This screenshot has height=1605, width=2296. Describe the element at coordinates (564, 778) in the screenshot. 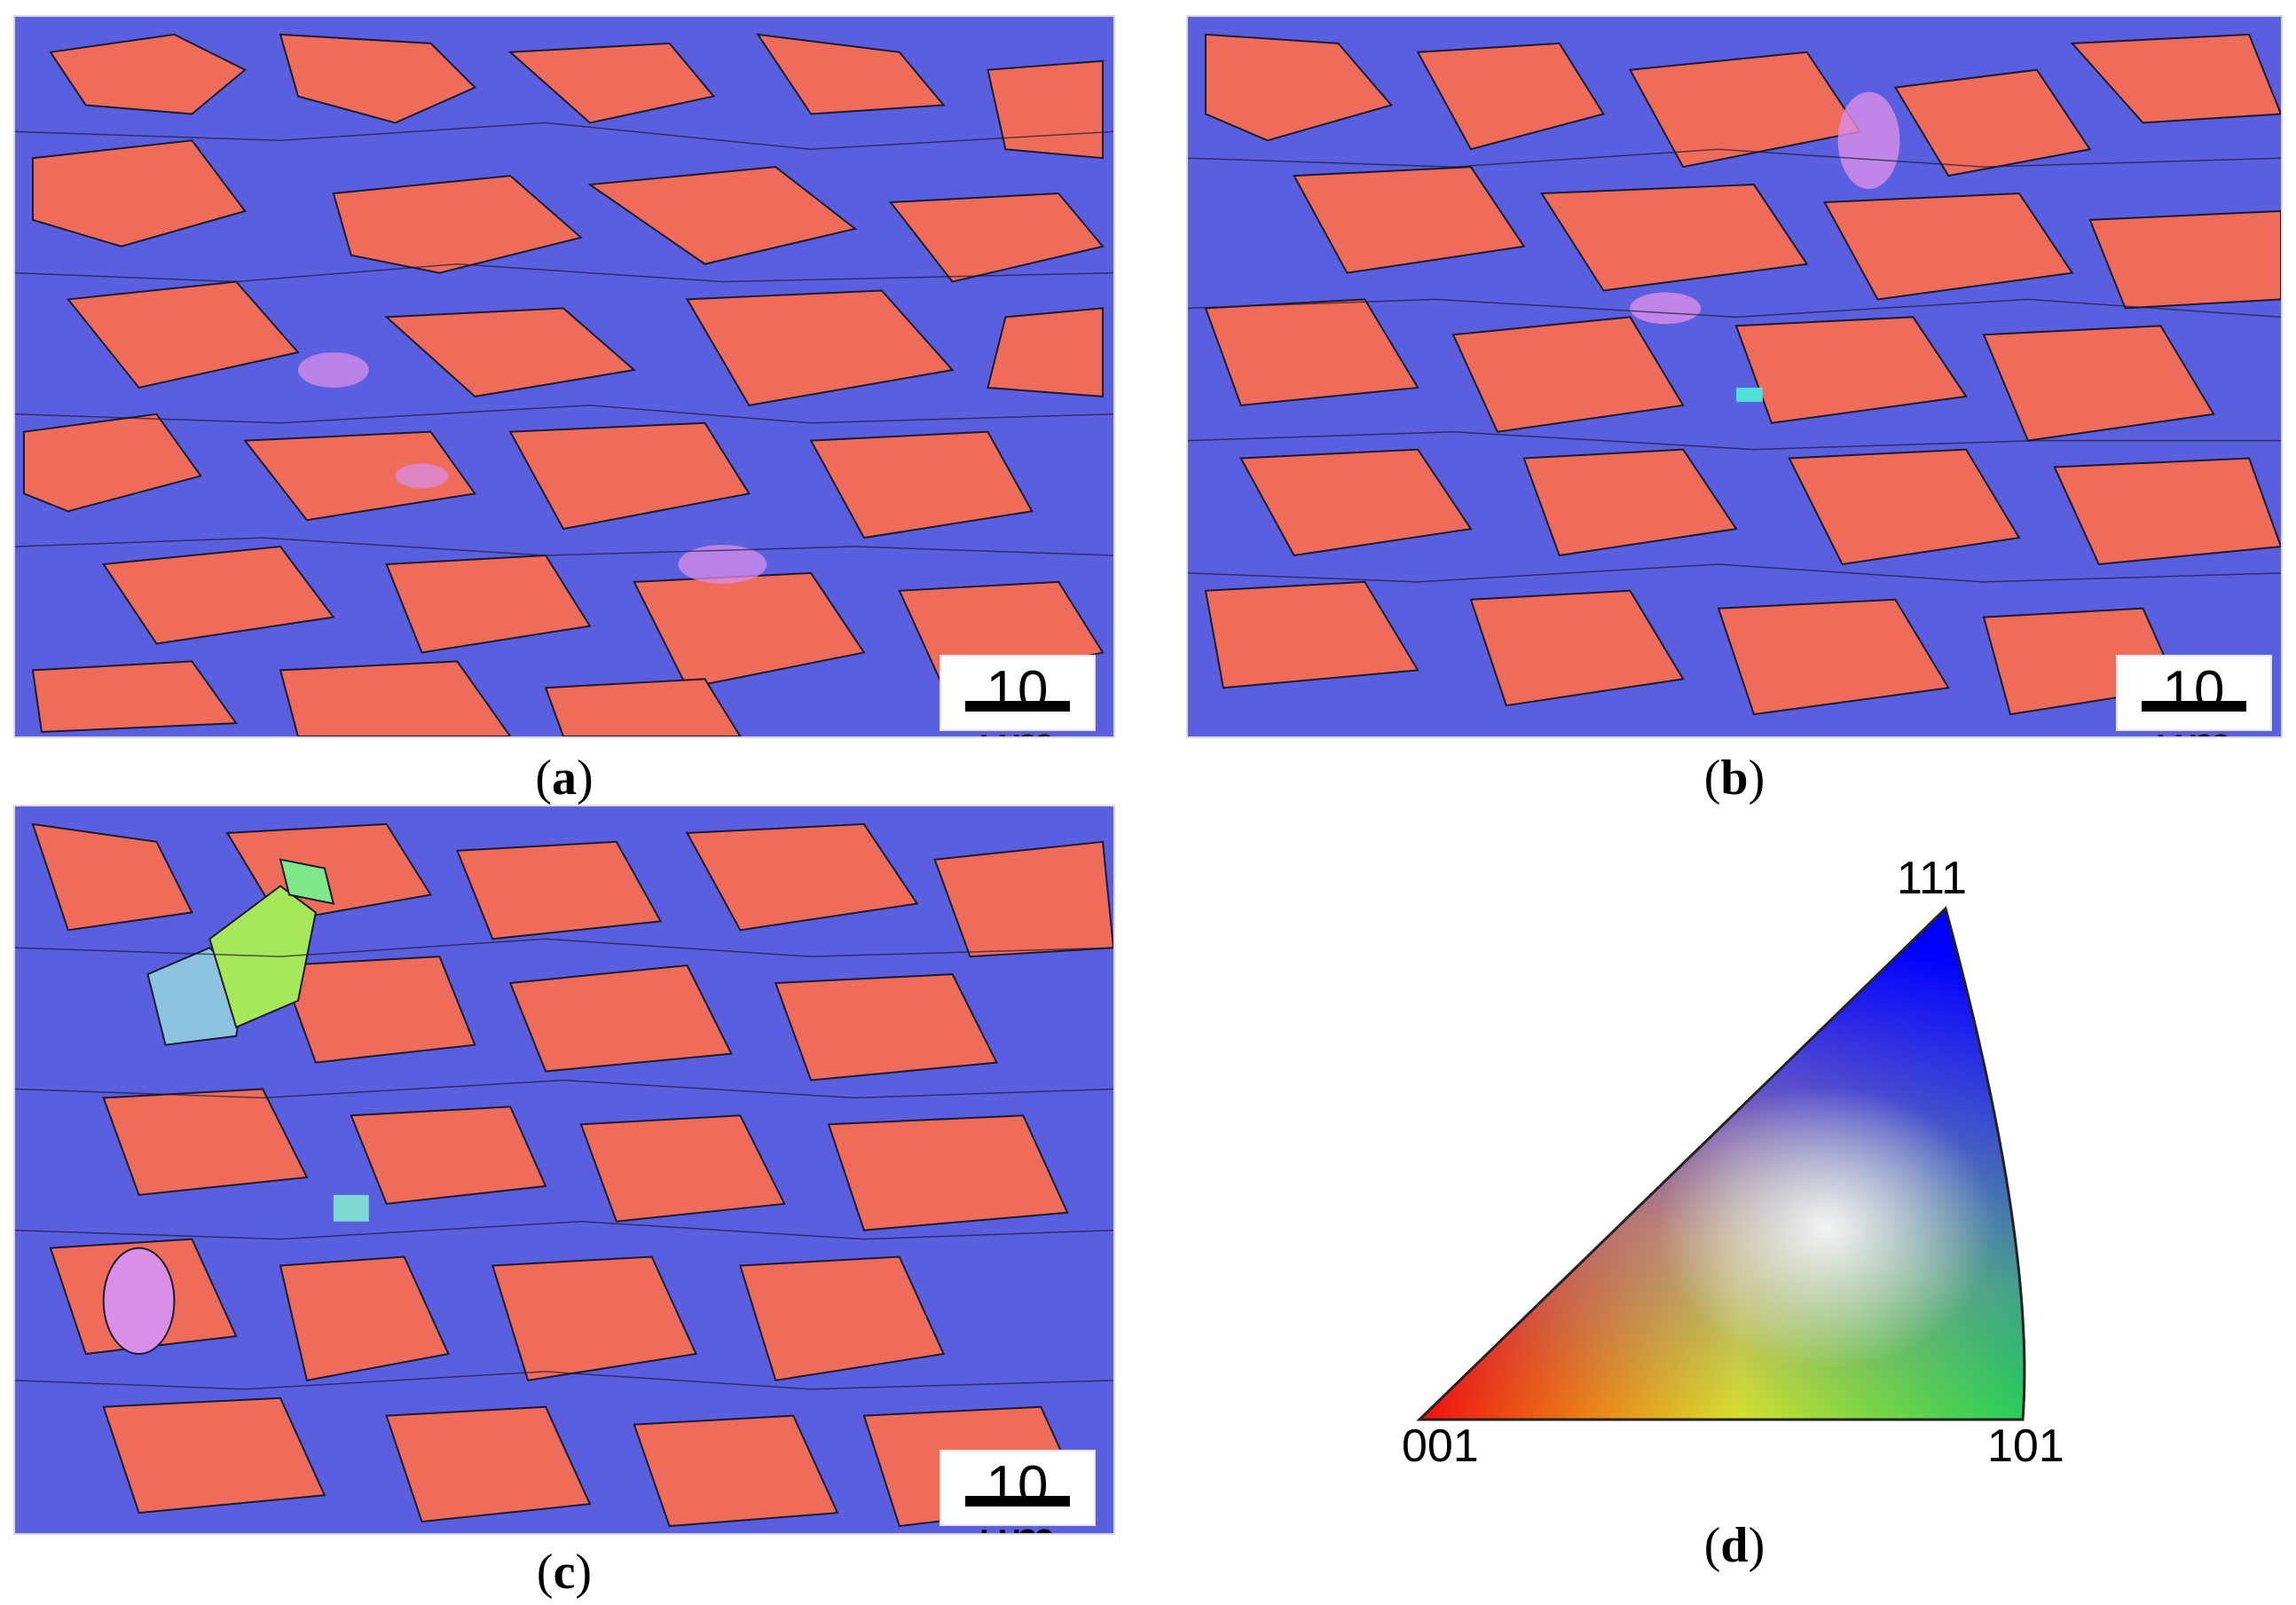

I see `caption-a: (a)` at that location.